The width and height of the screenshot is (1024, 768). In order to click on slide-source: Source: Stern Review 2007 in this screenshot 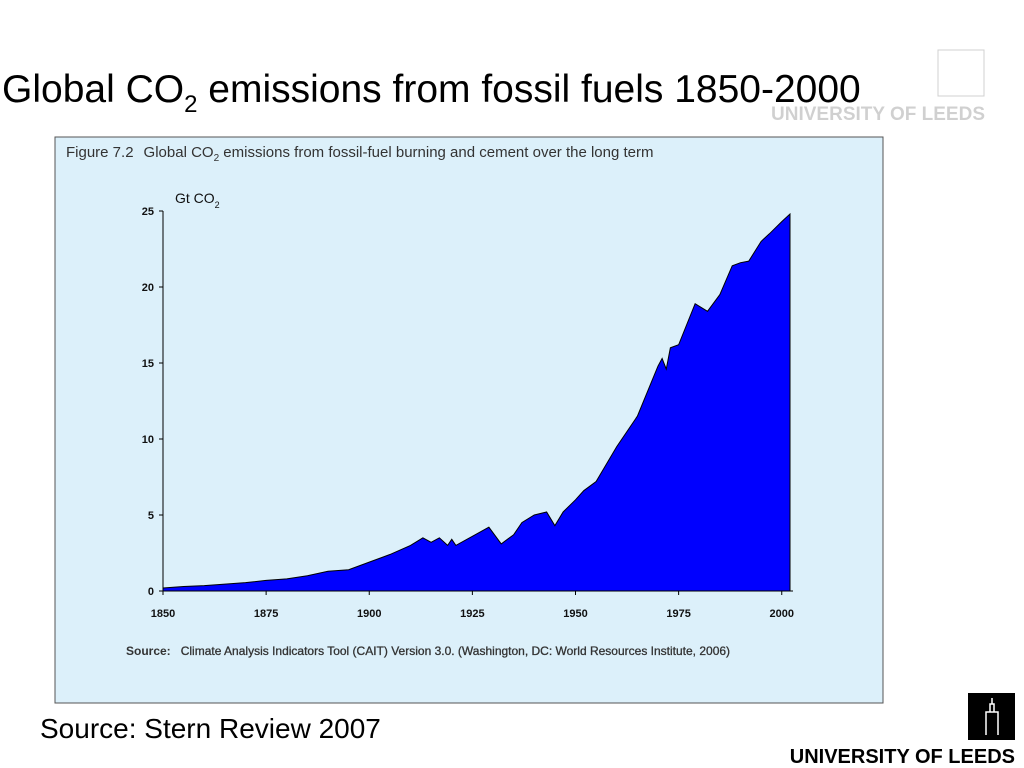, I will do `click(210, 728)`.